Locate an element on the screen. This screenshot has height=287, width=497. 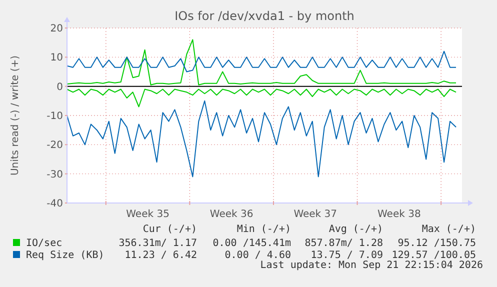
legend-label: Req Size (KB) is located at coordinates (65, 255).